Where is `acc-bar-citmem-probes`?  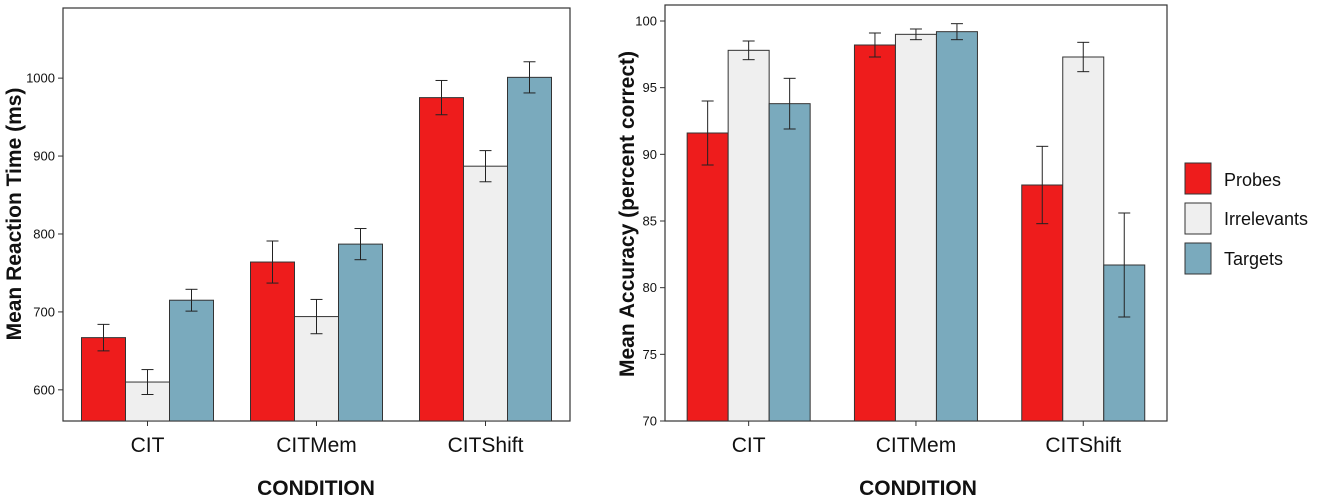
acc-bar-citmem-probes is located at coordinates (874, 233).